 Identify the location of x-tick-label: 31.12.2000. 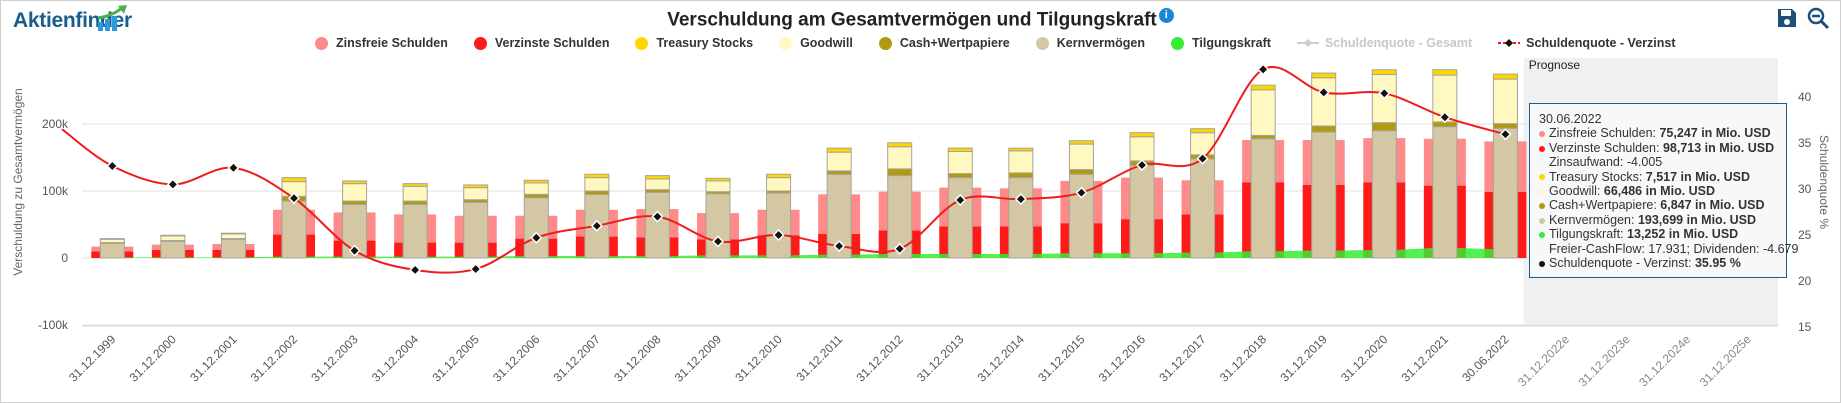
(153, 358).